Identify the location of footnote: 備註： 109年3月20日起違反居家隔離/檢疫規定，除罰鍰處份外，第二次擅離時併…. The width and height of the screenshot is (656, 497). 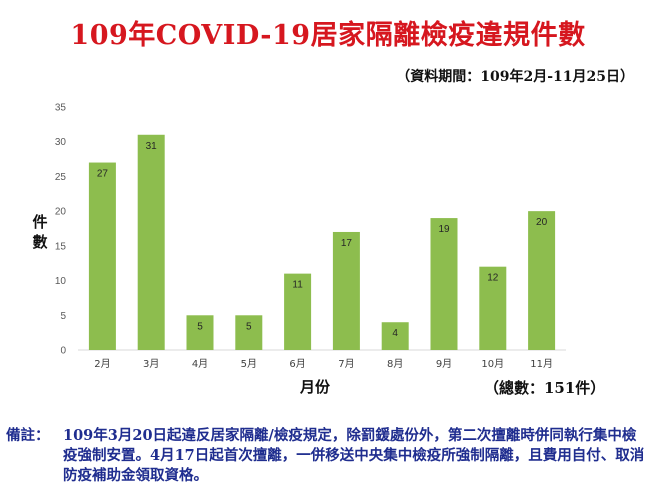
(328, 456).